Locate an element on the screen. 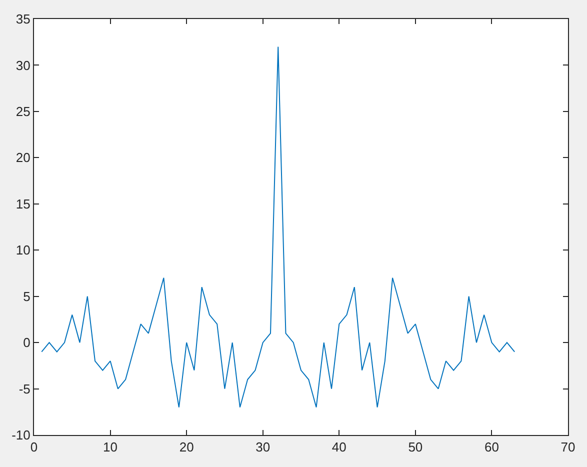  x-tick-label: 70 is located at coordinates (568, 447).